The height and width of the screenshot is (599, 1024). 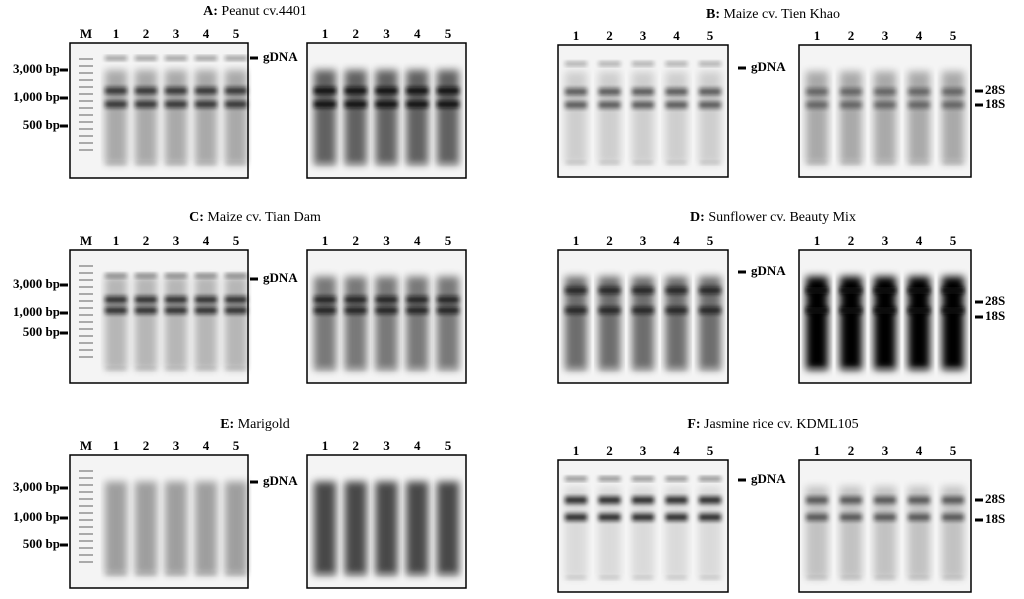 I want to click on panel-name: Maize cv. Tian Dam, so click(x=264, y=217).